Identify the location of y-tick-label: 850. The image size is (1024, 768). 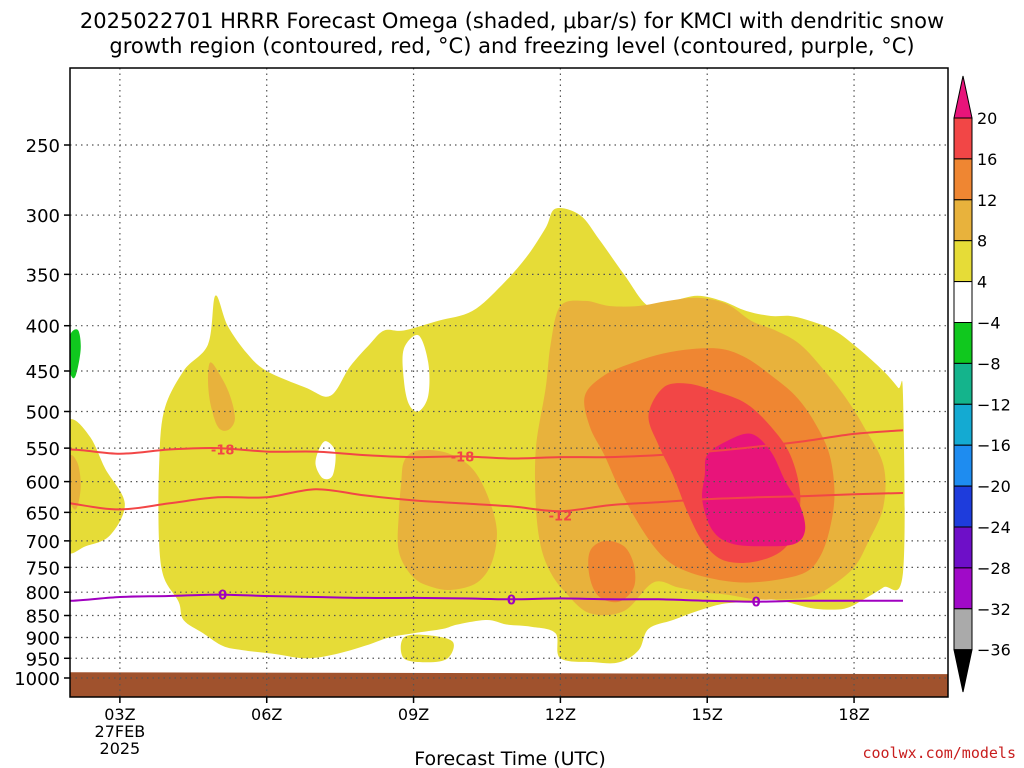
(43, 617).